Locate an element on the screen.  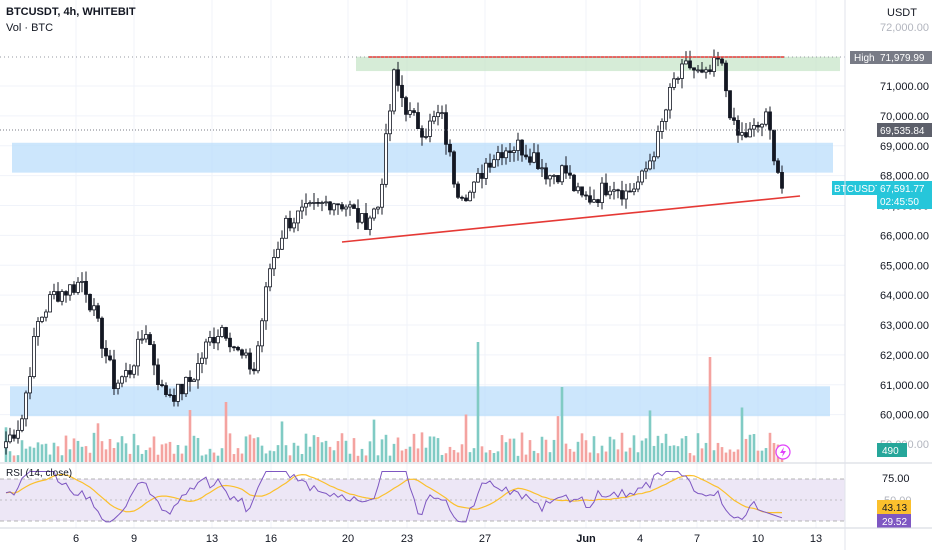
symbol-badge-label: BTCUSDT is located at coordinates (857, 189).